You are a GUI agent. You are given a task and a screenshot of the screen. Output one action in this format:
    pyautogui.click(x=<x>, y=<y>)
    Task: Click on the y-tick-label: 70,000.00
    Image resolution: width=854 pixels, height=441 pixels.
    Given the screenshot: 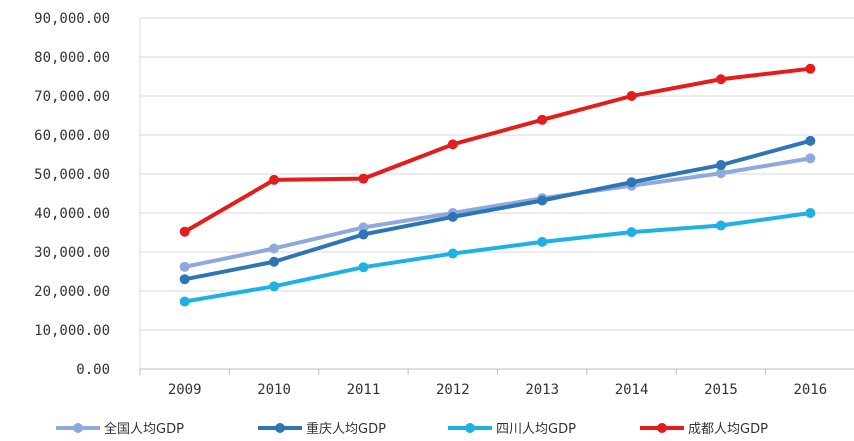 What is the action you would take?
    pyautogui.click(x=72, y=97)
    